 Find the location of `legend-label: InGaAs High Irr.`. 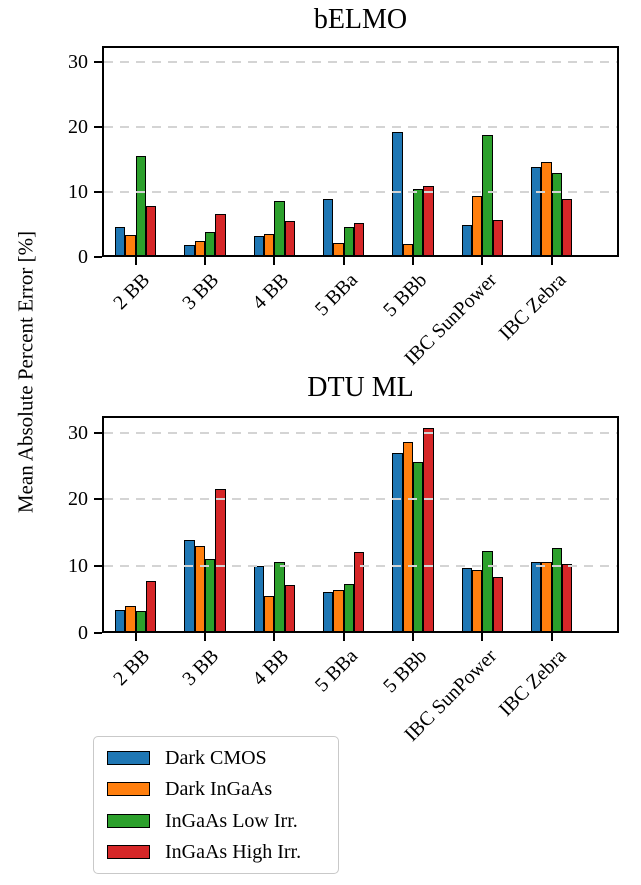

legend-label: InGaAs High Irr. is located at coordinates (233, 852).